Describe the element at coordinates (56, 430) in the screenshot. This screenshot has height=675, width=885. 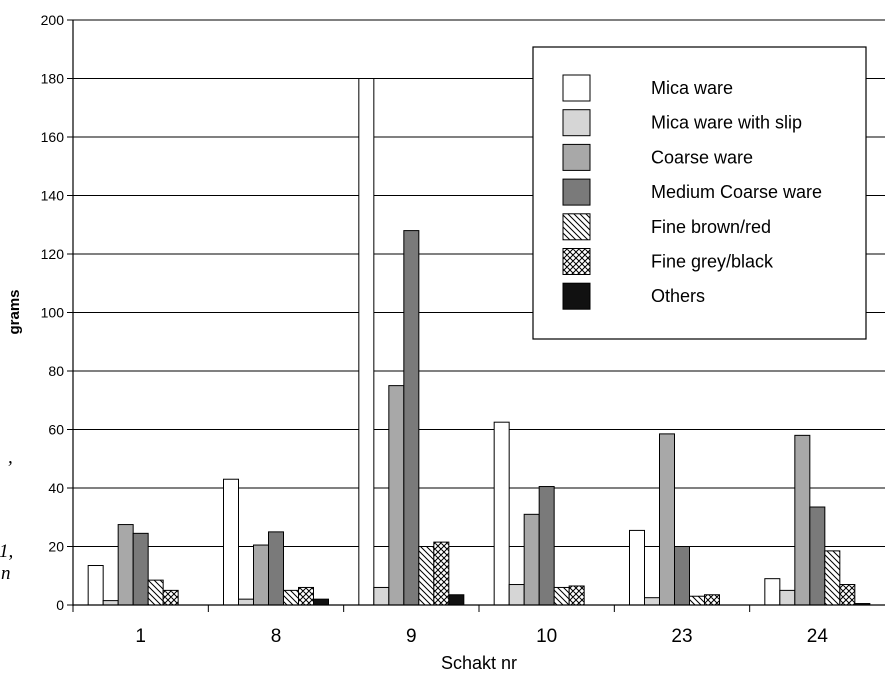
I see `y-tick-label: 60` at that location.